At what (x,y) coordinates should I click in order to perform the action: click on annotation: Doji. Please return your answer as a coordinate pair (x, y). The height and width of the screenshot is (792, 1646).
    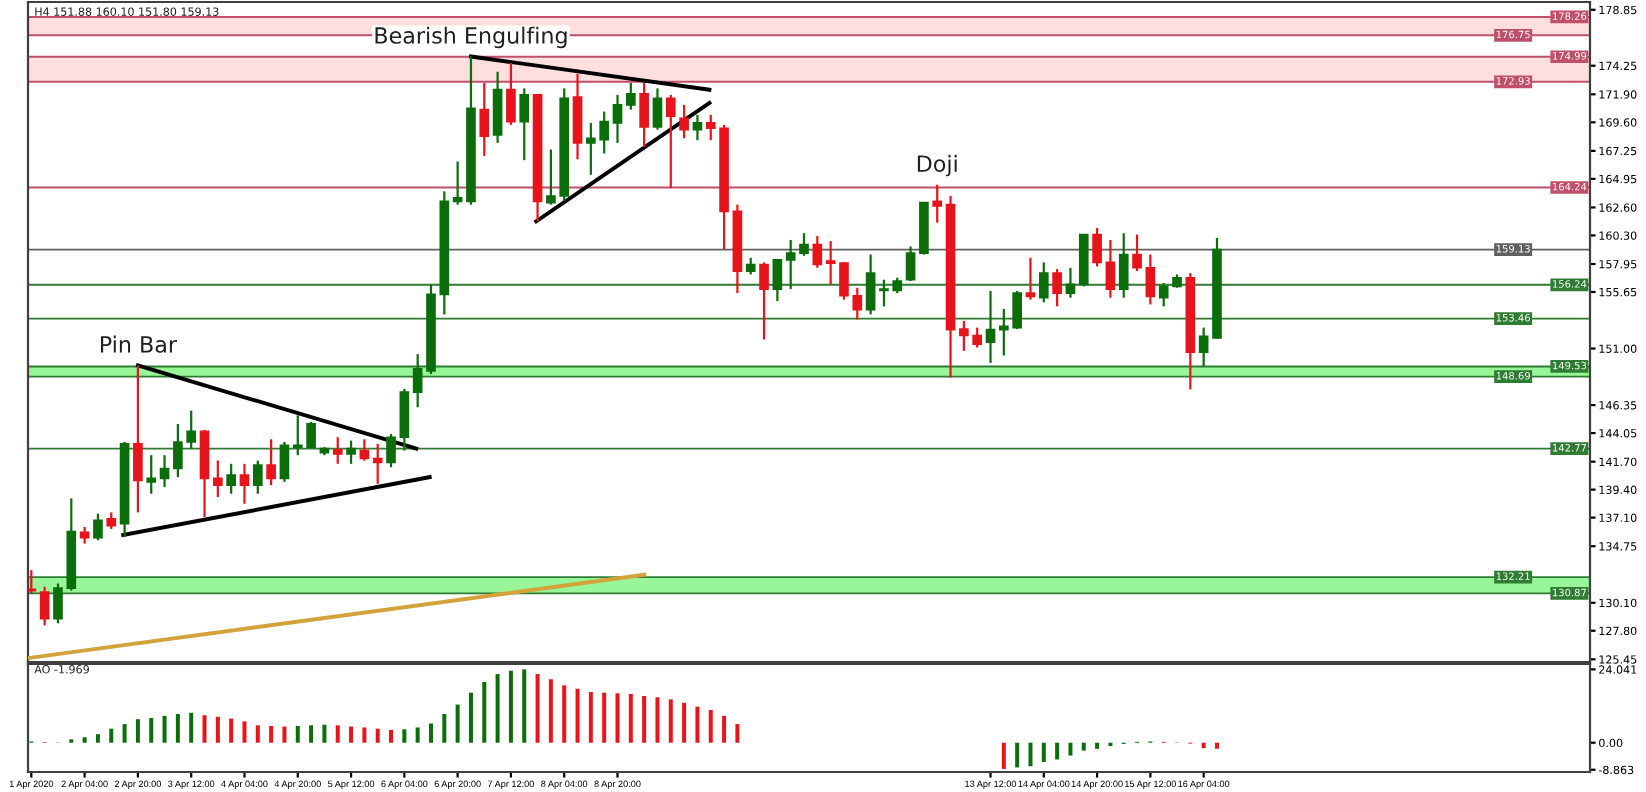
    Looking at the image, I should click on (937, 165).